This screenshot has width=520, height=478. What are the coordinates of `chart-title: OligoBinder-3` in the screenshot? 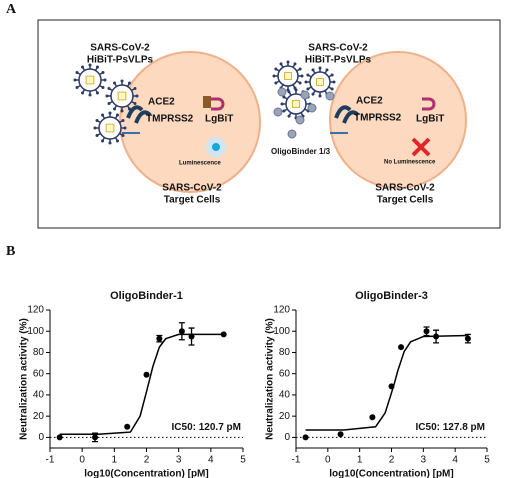 It's located at (391, 296).